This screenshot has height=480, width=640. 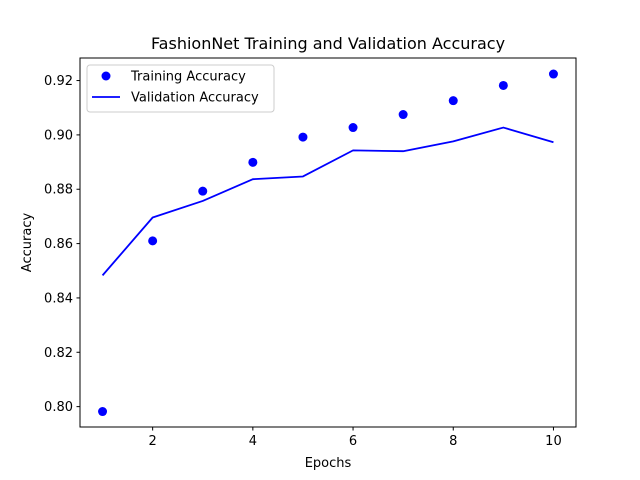 I want to click on y-axis-label: Accuracy, so click(x=27, y=243).